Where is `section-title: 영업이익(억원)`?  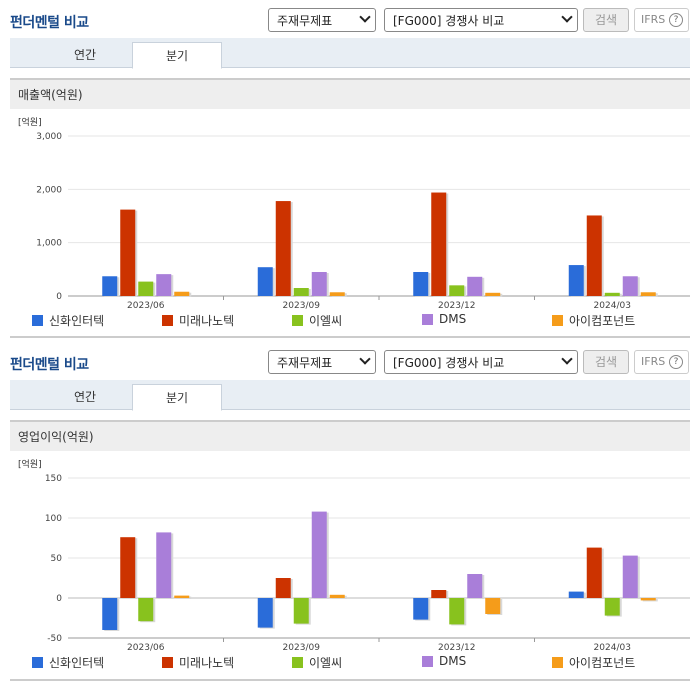 section-title: 영업이익(억원) is located at coordinates (350, 435).